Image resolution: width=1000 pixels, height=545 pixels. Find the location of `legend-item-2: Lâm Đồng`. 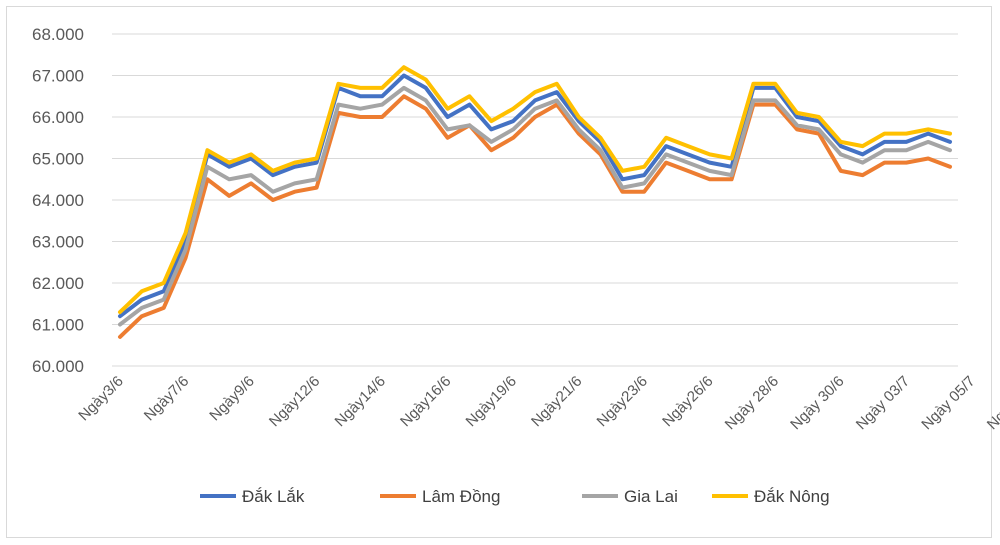

legend-item-2: Lâm Đồng is located at coordinates (440, 496).